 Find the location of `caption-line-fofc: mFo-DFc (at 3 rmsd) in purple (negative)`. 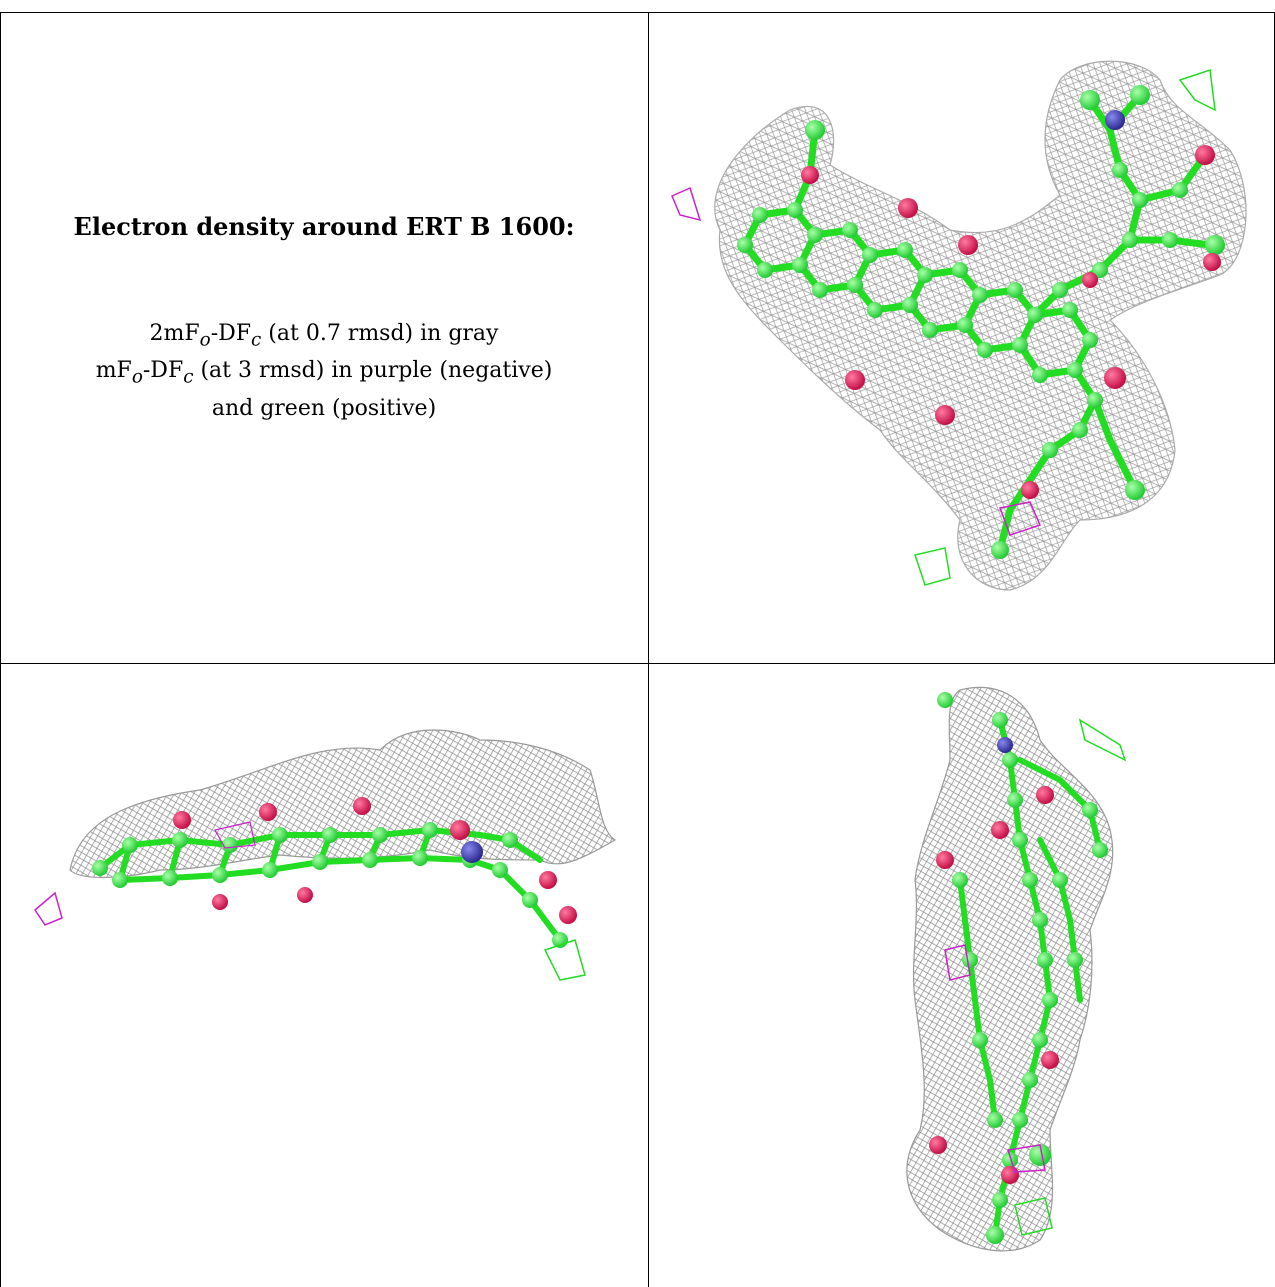

caption-line-fofc: mFo-DFc (at 3 rmsd) in purple (negative) is located at coordinates (324, 373).